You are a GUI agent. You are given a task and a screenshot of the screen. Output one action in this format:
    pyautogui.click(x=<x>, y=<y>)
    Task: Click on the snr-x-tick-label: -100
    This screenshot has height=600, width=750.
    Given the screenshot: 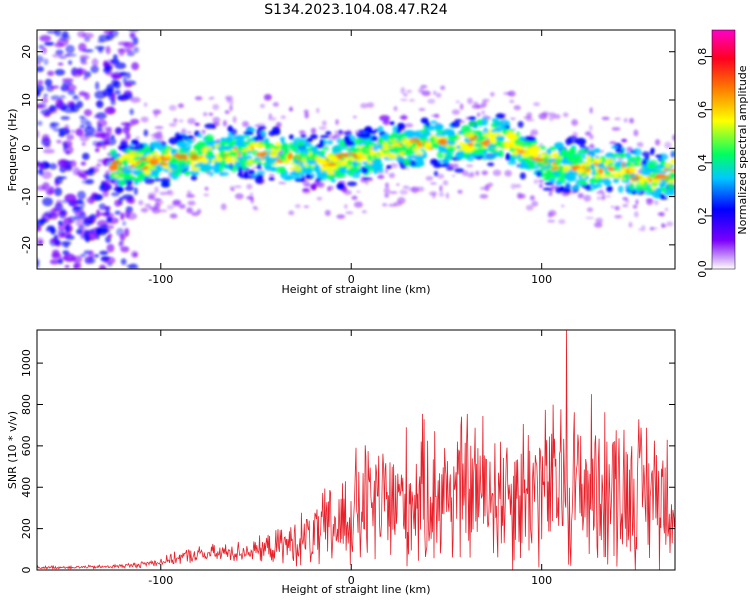 What is the action you would take?
    pyautogui.click(x=160, y=580)
    